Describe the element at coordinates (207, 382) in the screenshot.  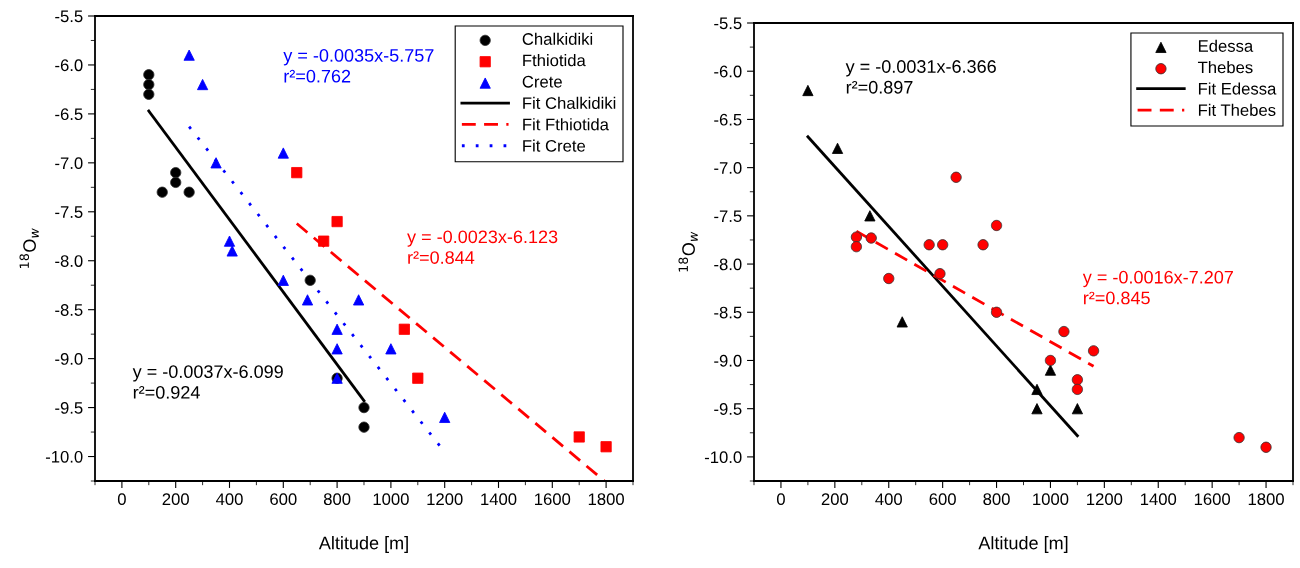
I see `annotation: y = -0.0037x-6.099 r²=0.924` at that location.